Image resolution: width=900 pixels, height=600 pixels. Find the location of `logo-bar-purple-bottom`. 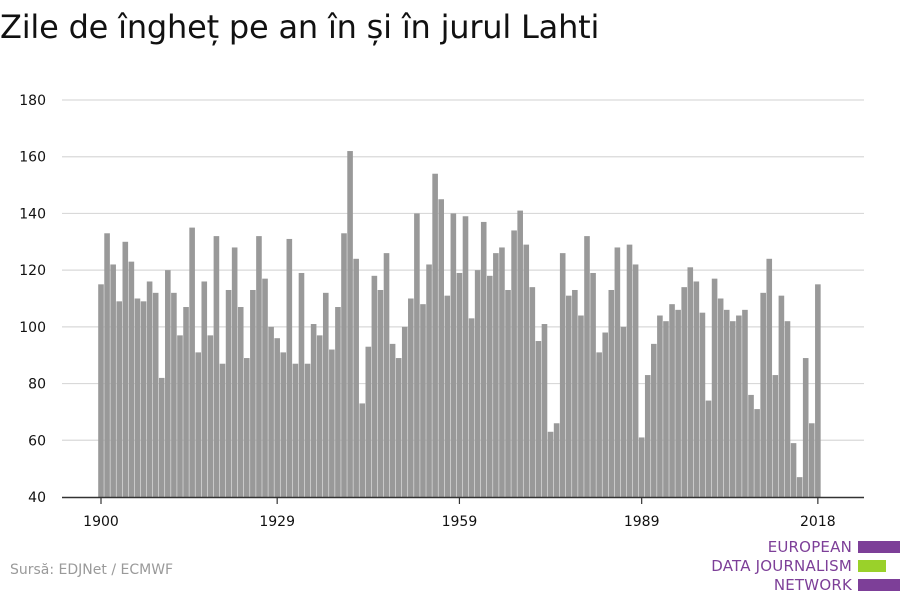

logo-bar-purple-bottom is located at coordinates (879, 585).